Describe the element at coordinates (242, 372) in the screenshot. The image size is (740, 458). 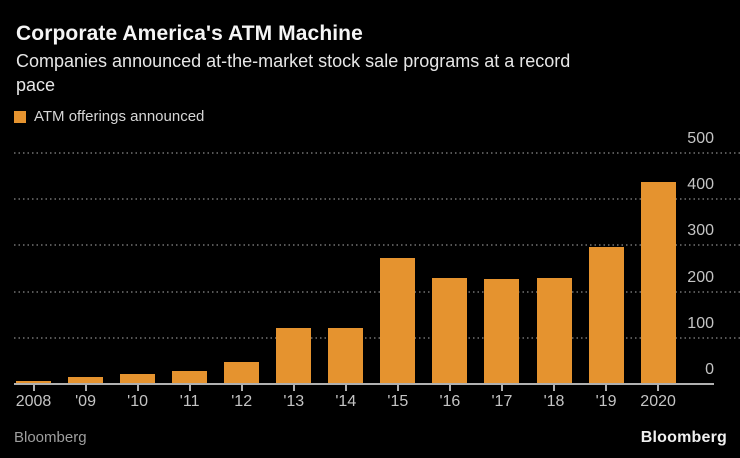
I see `bar-'12` at that location.